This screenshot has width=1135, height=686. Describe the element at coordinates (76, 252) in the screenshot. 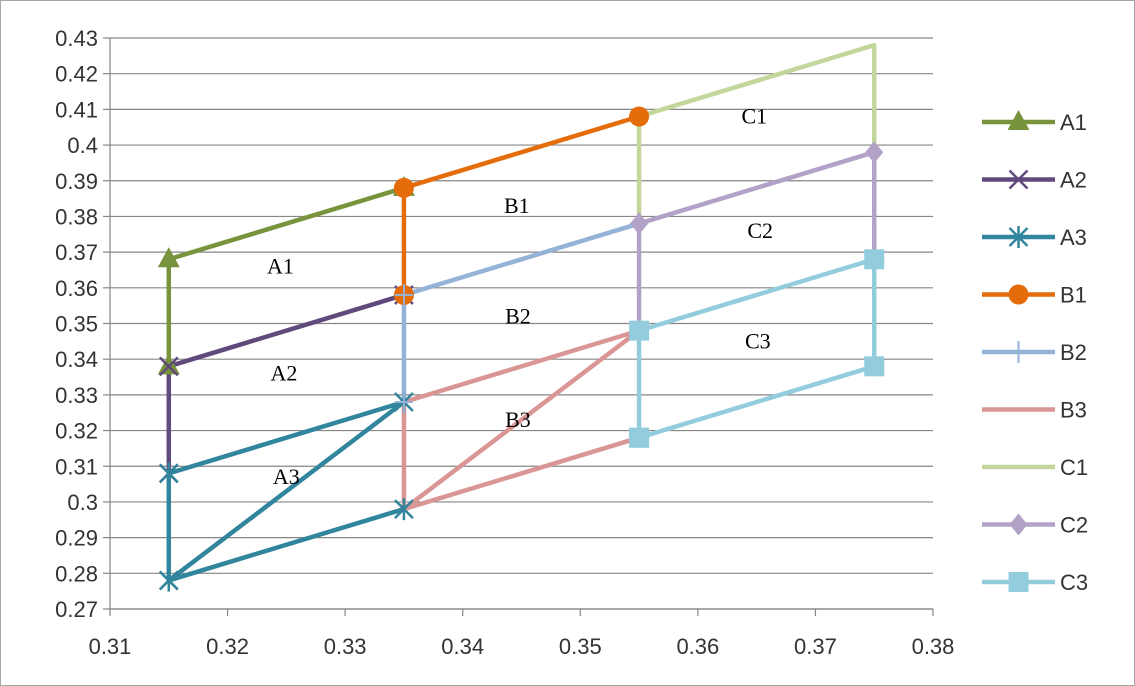

I see `y-tick-label: 0.37` at that location.